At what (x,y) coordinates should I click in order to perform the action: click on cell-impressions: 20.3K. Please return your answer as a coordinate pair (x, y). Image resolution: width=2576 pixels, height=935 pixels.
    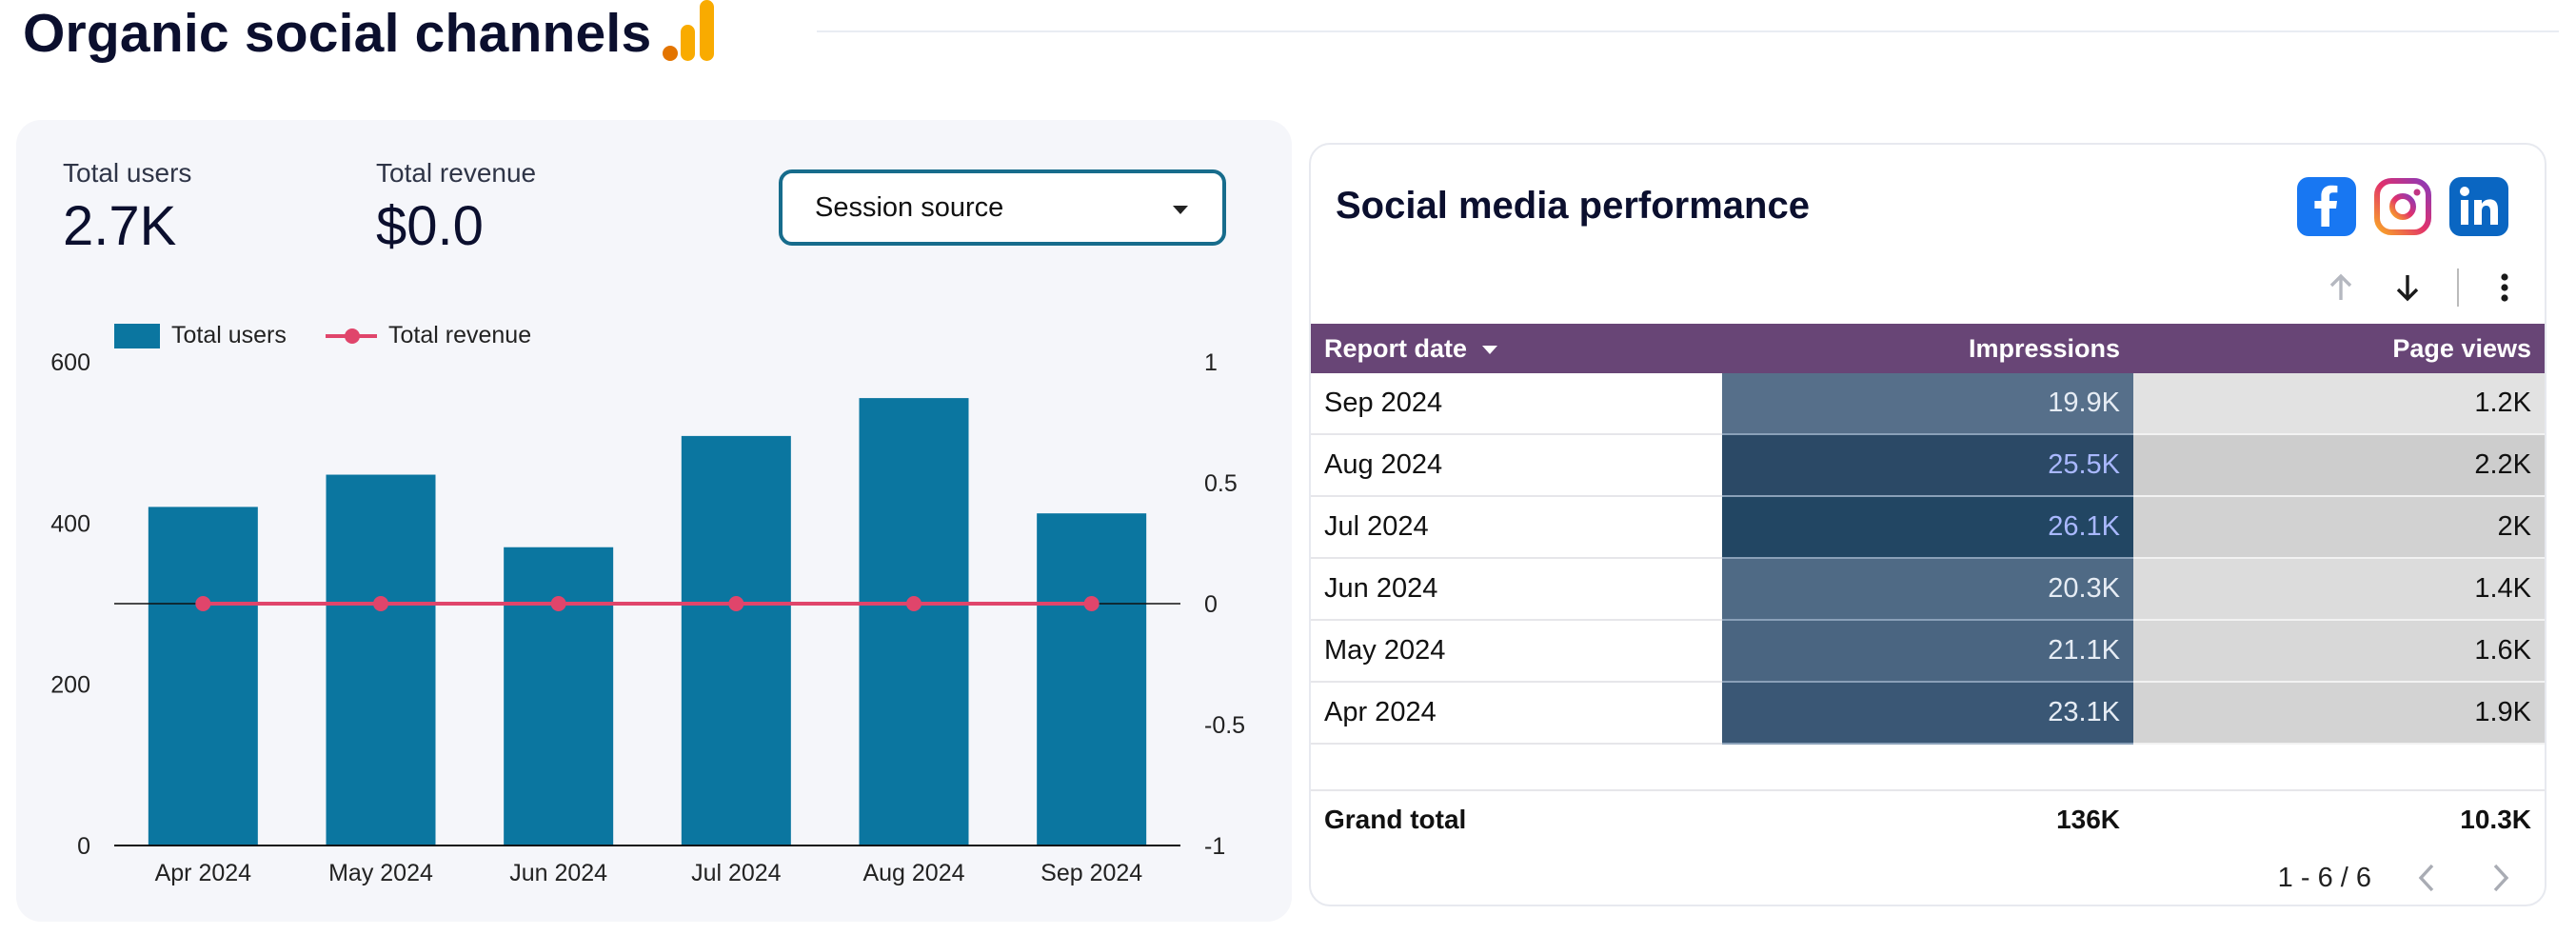
    Looking at the image, I should click on (1927, 589).